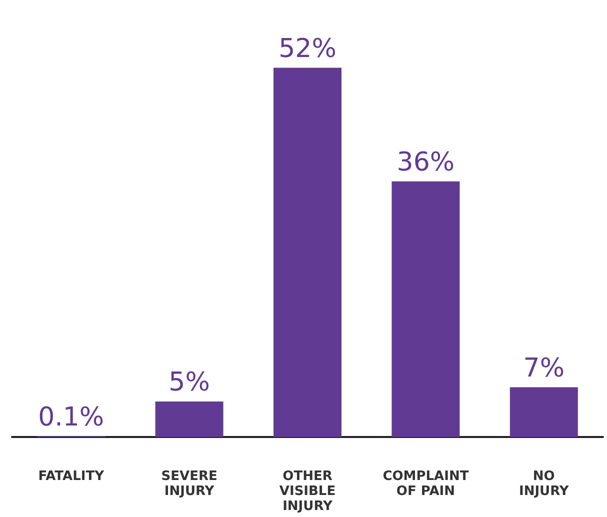 The width and height of the screenshot is (607, 517). What do you see at coordinates (307, 49) in the screenshot?
I see `data-label: 52%` at bounding box center [307, 49].